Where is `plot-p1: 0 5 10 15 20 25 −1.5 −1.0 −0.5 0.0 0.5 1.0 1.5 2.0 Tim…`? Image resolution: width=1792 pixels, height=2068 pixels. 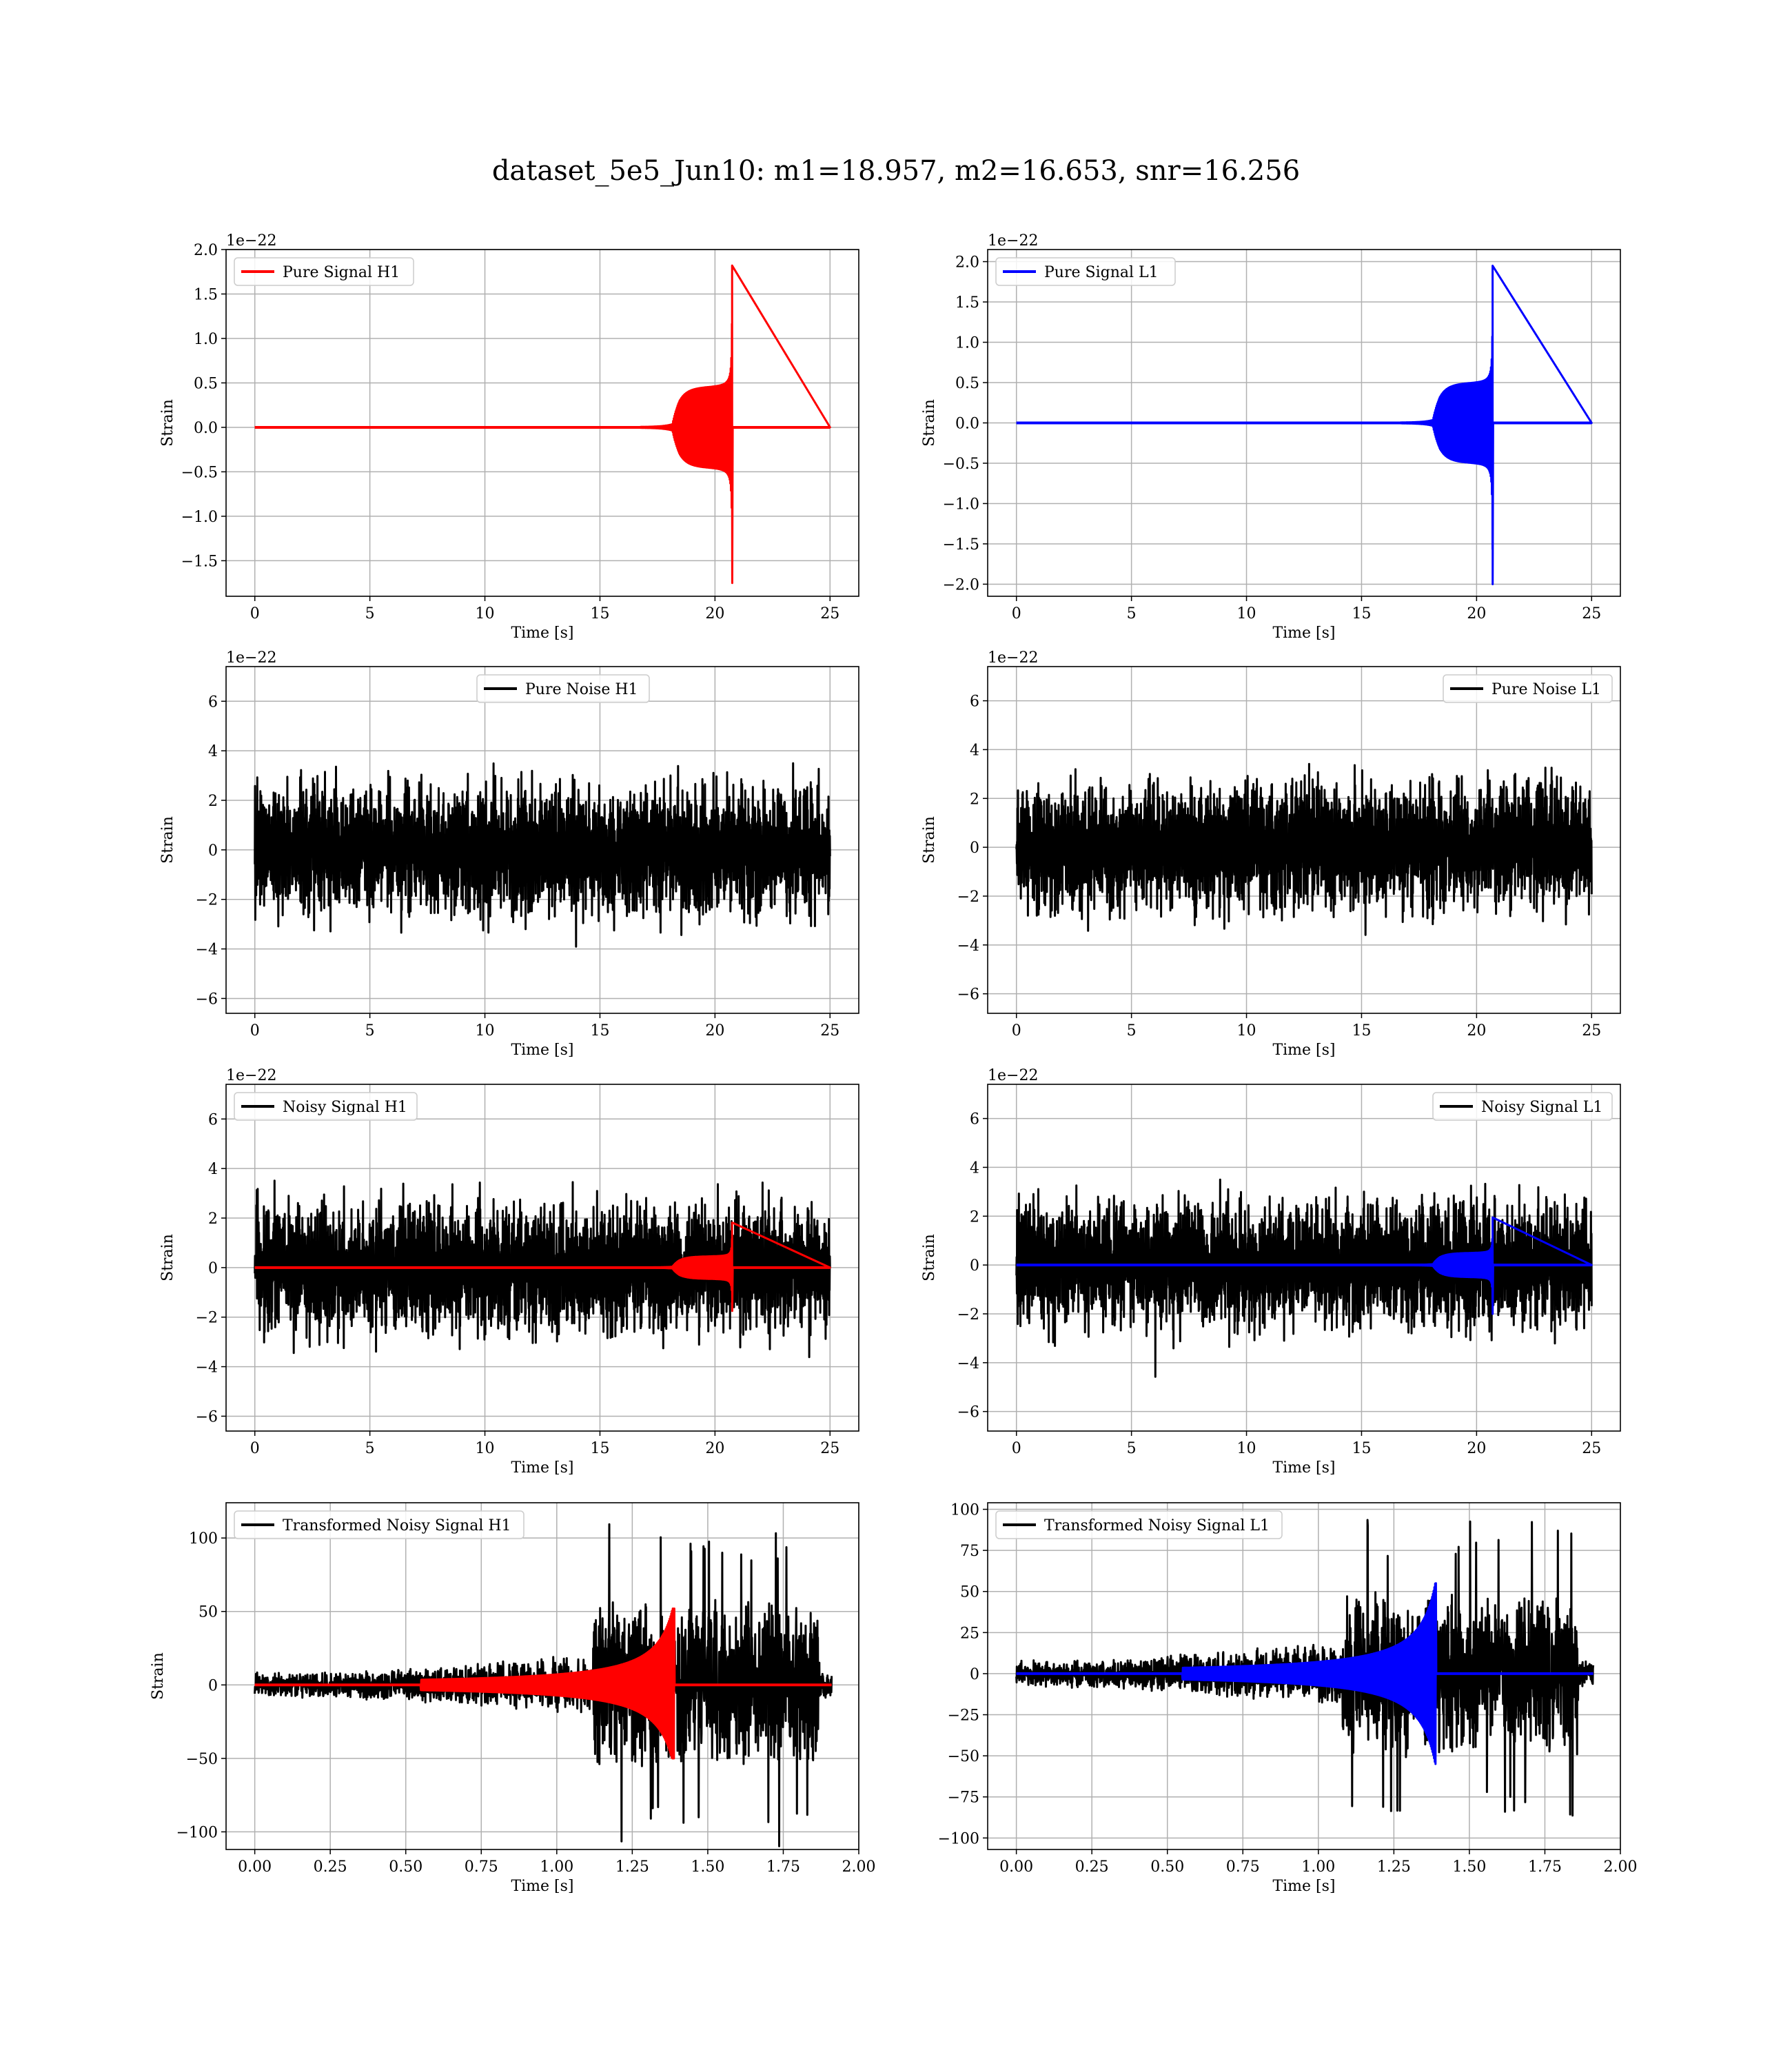 plot-p1: 0 5 10 15 20 25 −1.5 −1.0 −0.5 0.0 0.5 1.0 1.5 2.0 Tim… is located at coordinates (509, 437).